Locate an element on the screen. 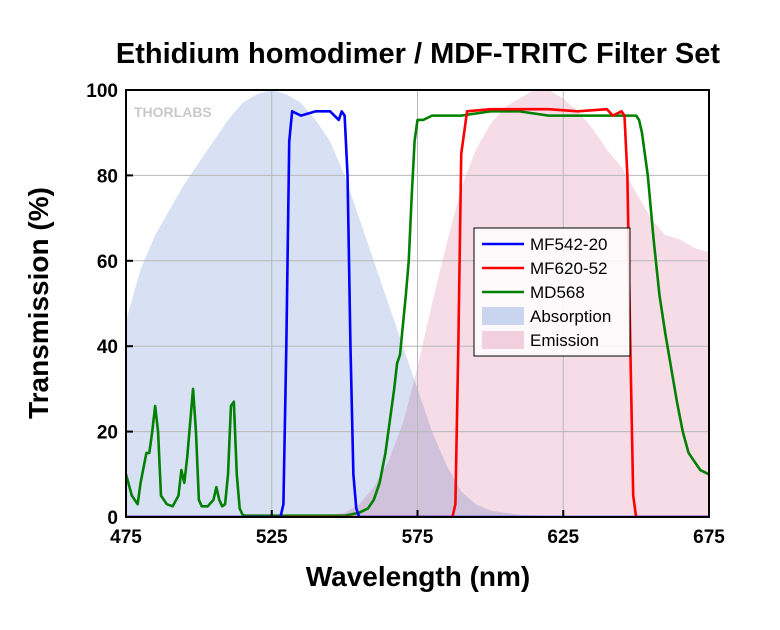 The width and height of the screenshot is (780, 630). watermark-text: THORLABS is located at coordinates (173, 112).